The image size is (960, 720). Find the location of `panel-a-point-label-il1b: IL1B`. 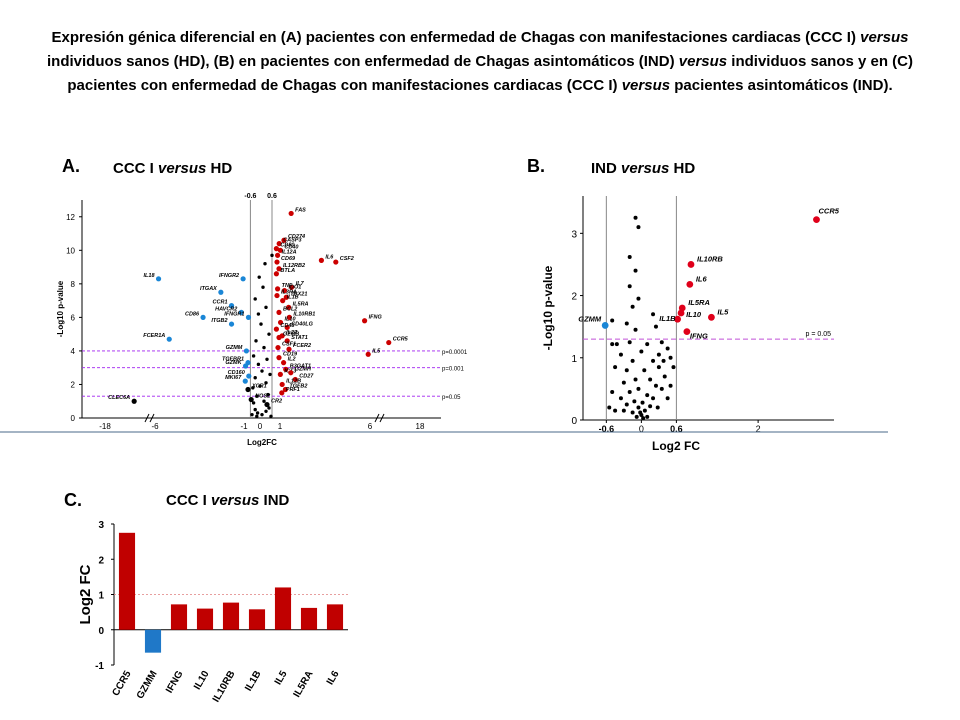

panel-a-point-label-il1b: IL1B is located at coordinates (293, 298).